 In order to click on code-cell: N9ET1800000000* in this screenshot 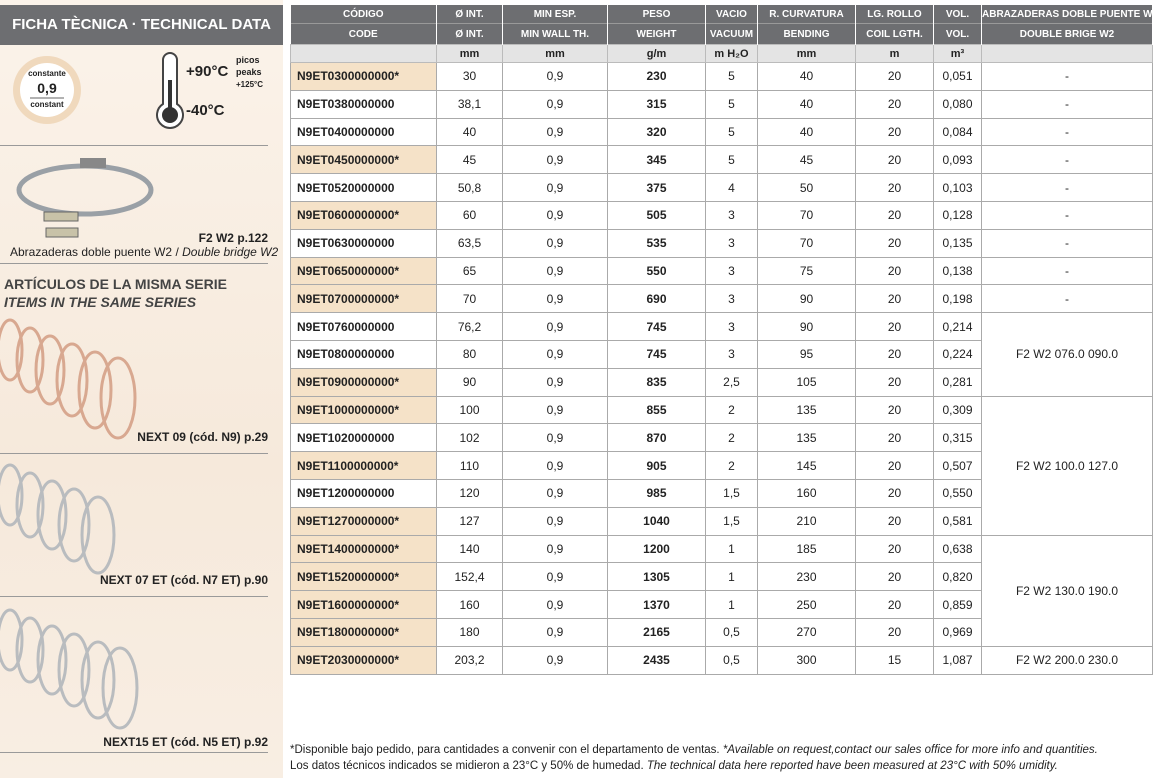, I will do `click(363, 632)`.